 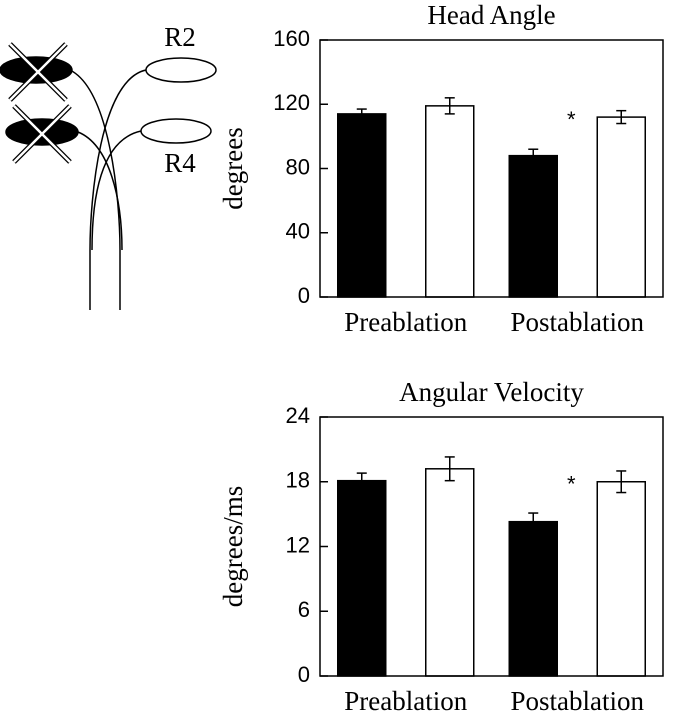 I want to click on y-tick-label: 12, so click(x=298, y=544).